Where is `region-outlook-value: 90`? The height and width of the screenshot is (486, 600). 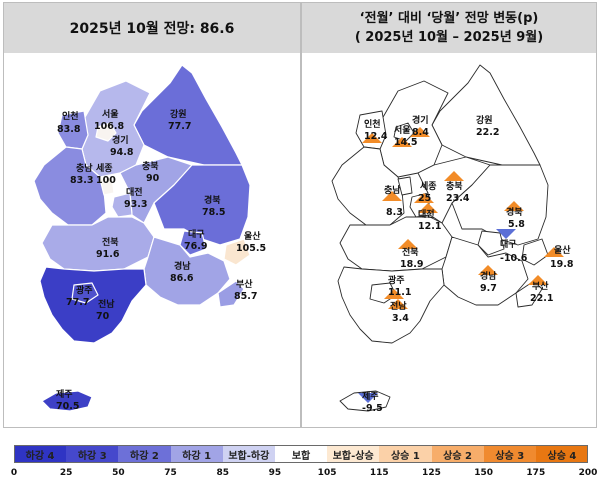
region-outlook-value: 90 is located at coordinates (153, 178).